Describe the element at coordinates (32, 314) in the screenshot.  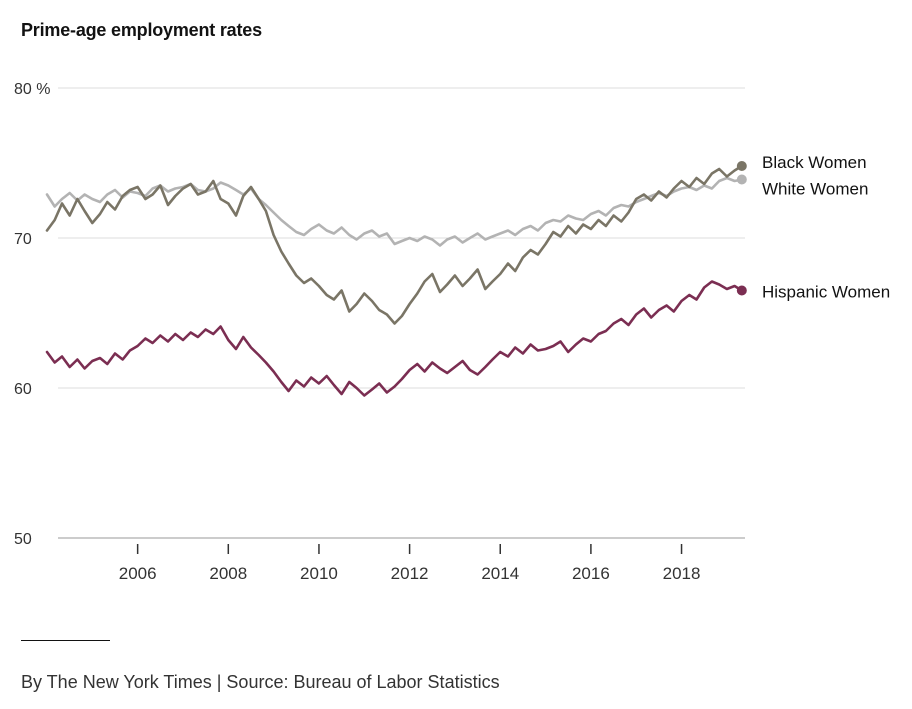
I see `y-axis: 80 % 70 60 50` at that location.